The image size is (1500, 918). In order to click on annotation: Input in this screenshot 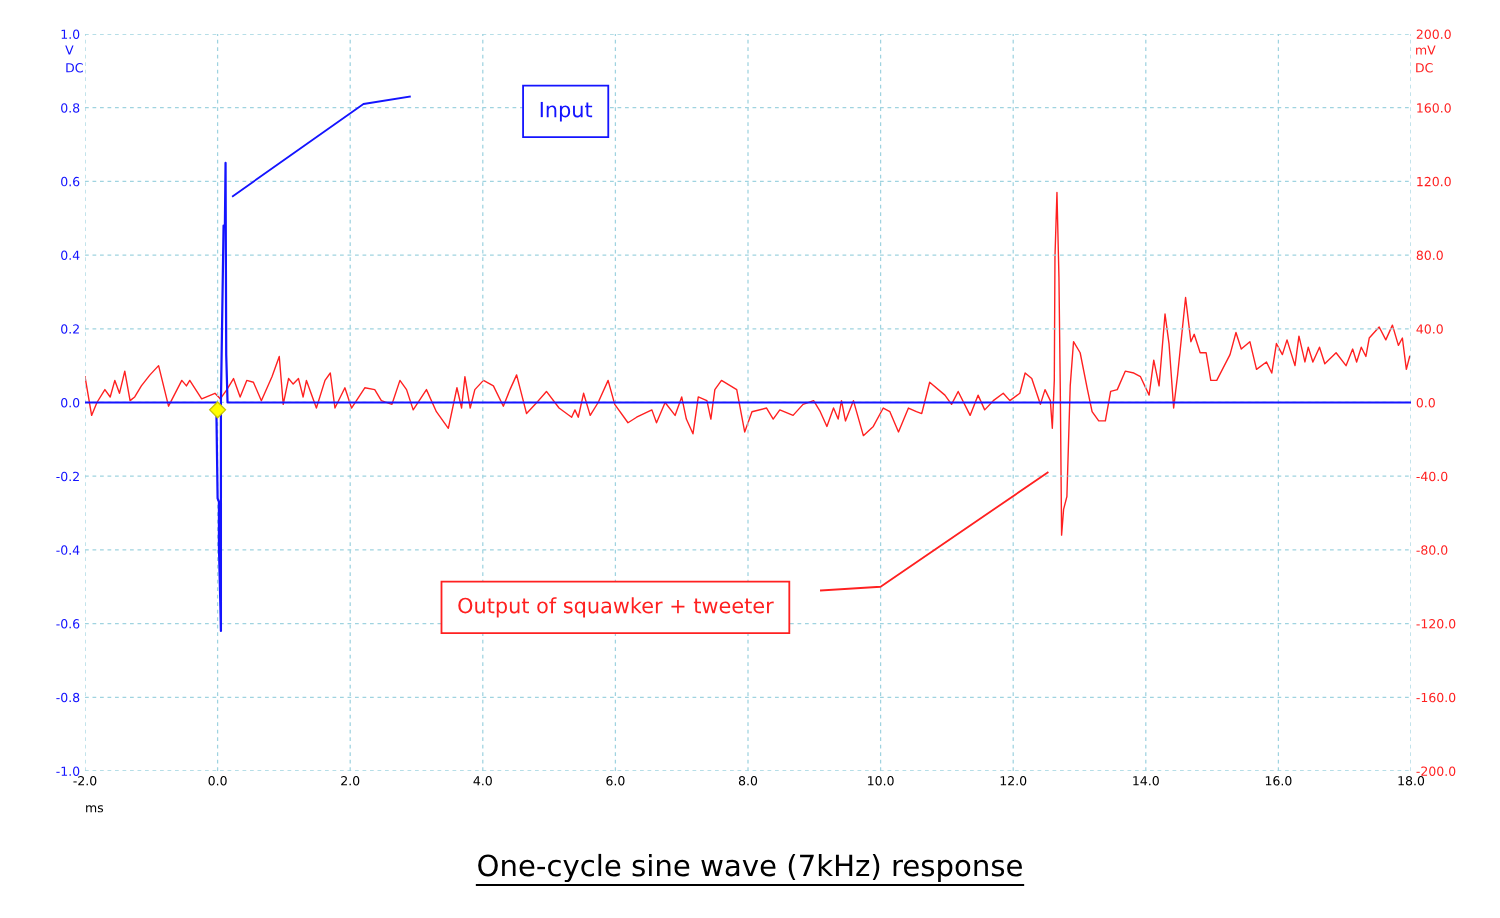, I will do `click(566, 111)`.